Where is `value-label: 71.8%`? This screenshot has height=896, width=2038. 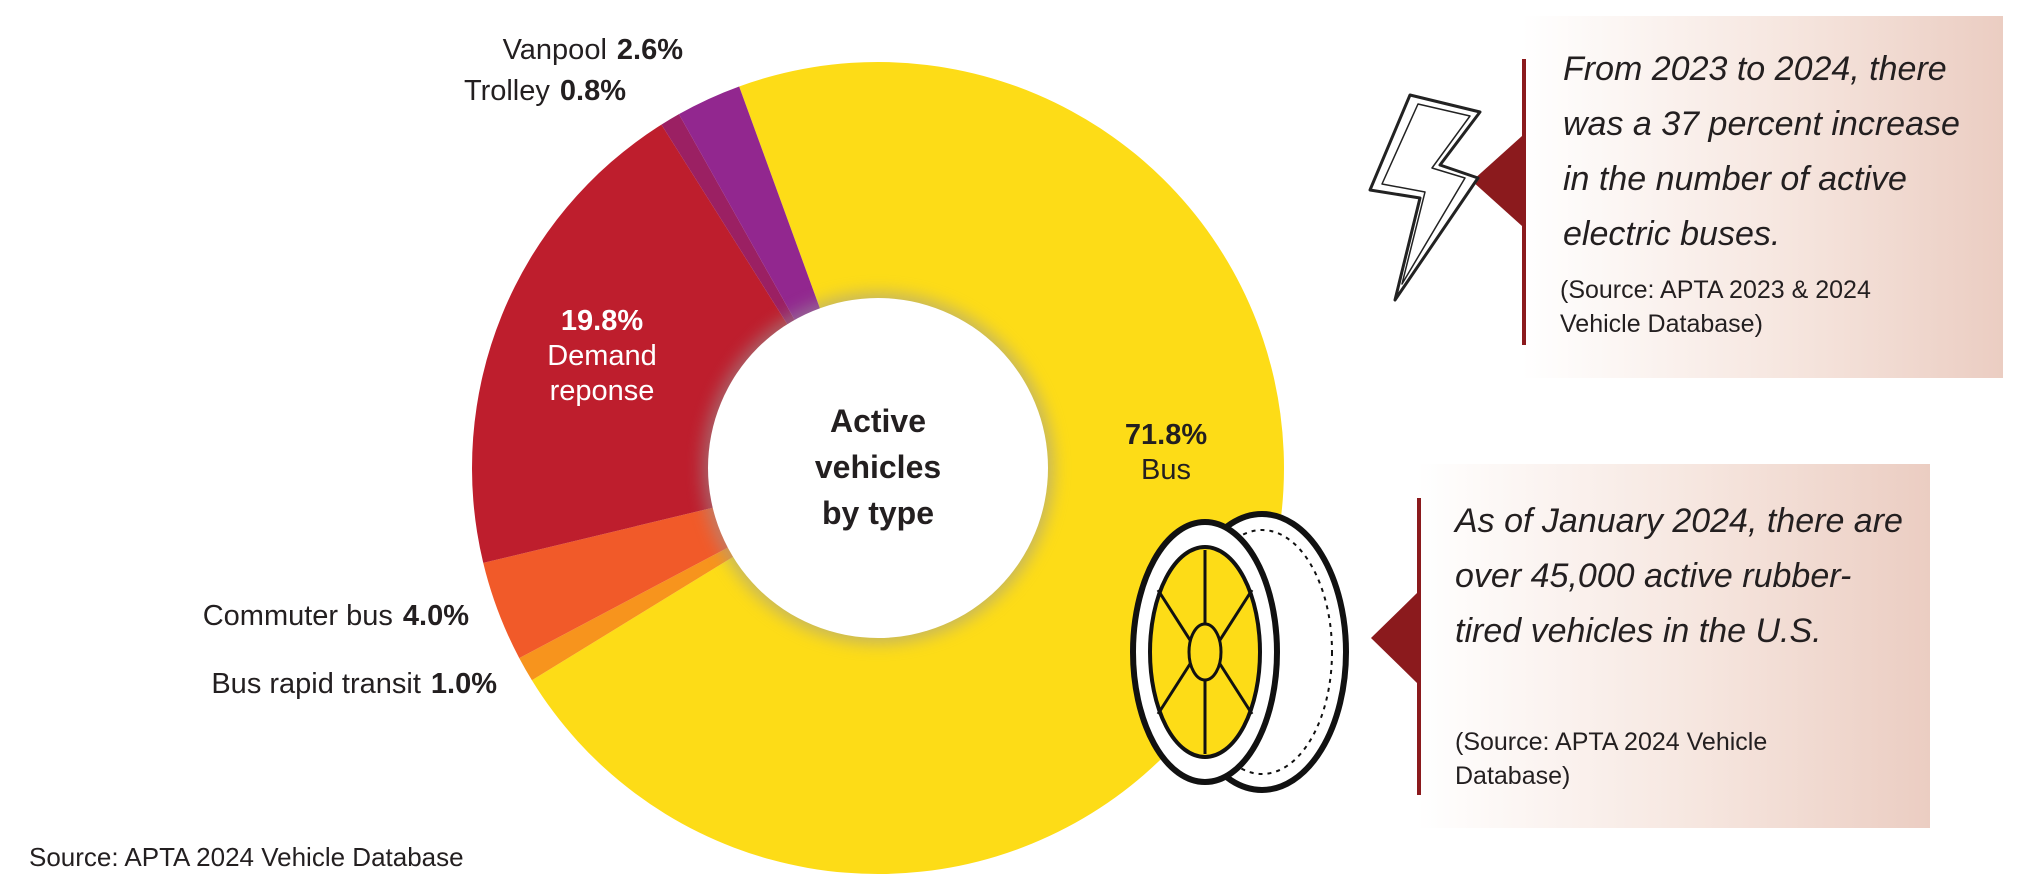 value-label: 71.8% is located at coordinates (1166, 435).